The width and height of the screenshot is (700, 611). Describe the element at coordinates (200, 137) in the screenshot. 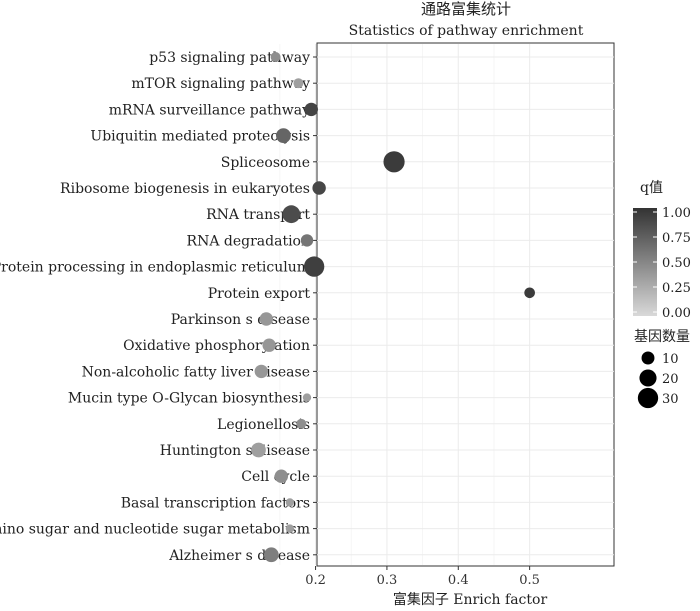

I see `y-axis-label: Ubiquitin mediated proteolysis` at that location.